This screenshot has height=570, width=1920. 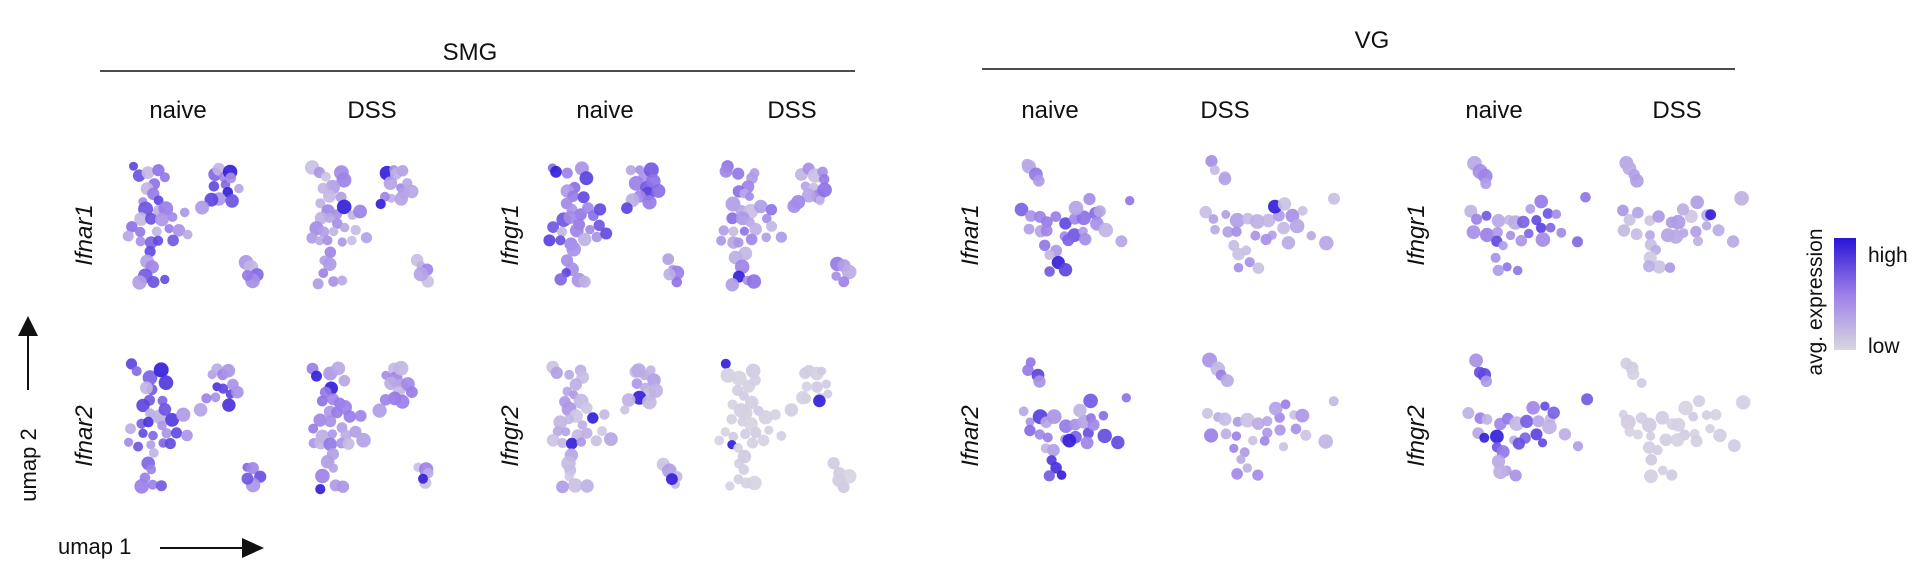 I want to click on legend-low-label: low, so click(x=1884, y=346).